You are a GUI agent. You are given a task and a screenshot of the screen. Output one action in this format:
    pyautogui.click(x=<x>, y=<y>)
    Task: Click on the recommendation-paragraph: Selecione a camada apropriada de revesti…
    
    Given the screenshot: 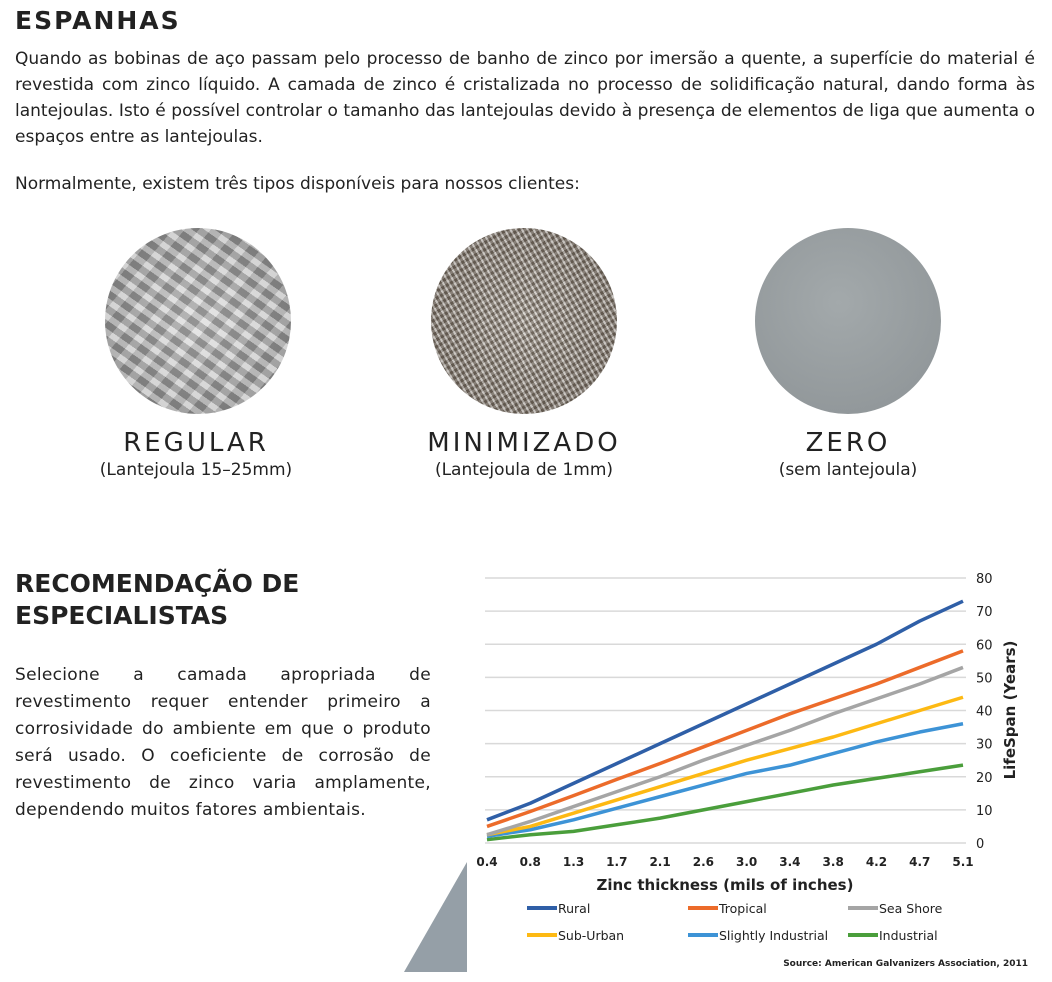 What is the action you would take?
    pyautogui.click(x=223, y=742)
    